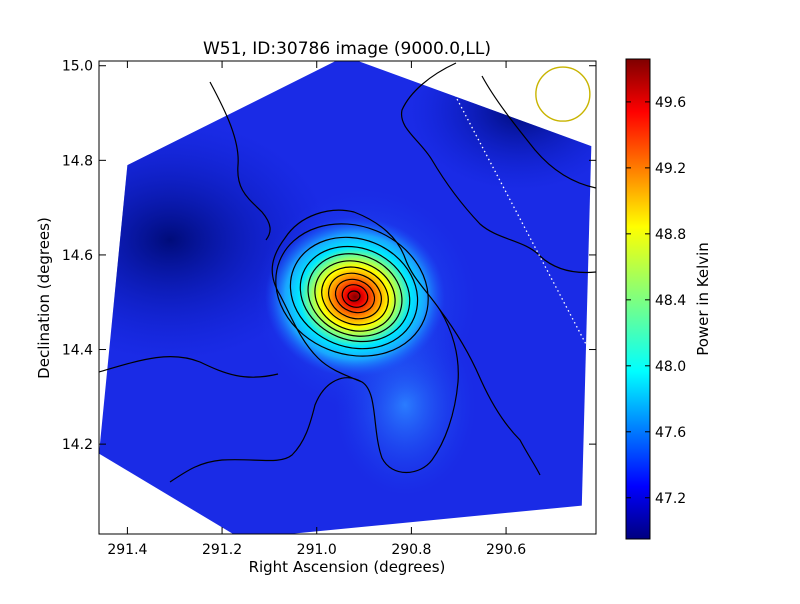 The image size is (800, 604). What do you see at coordinates (77, 351) in the screenshot?
I see `y-tick-label: 14.4` at bounding box center [77, 351].